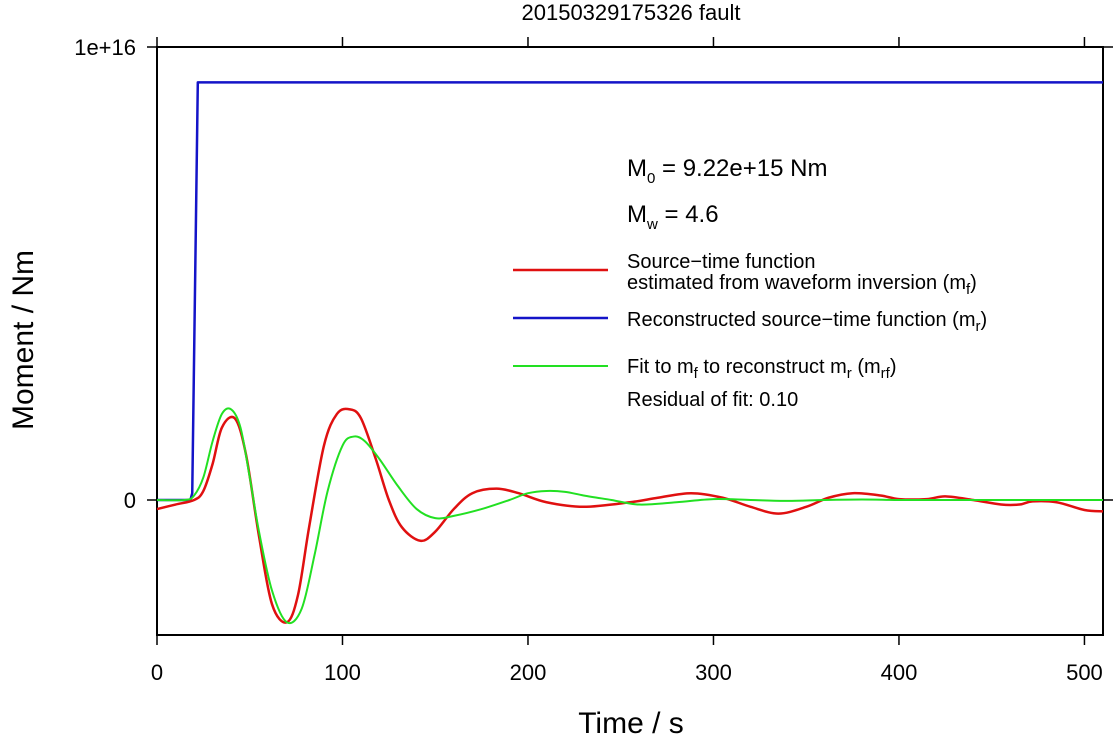 This screenshot has height=735, width=1117. What do you see at coordinates (968, 289) in the screenshot?
I see `legend-stf-subscript: f` at bounding box center [968, 289].